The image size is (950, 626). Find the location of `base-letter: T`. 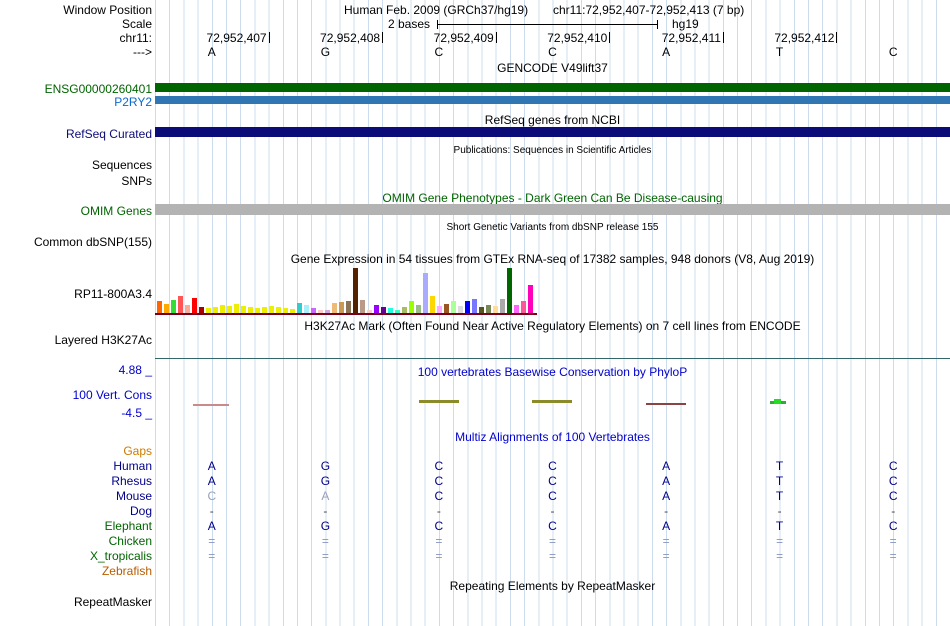

base-letter: T is located at coordinates (779, 52).